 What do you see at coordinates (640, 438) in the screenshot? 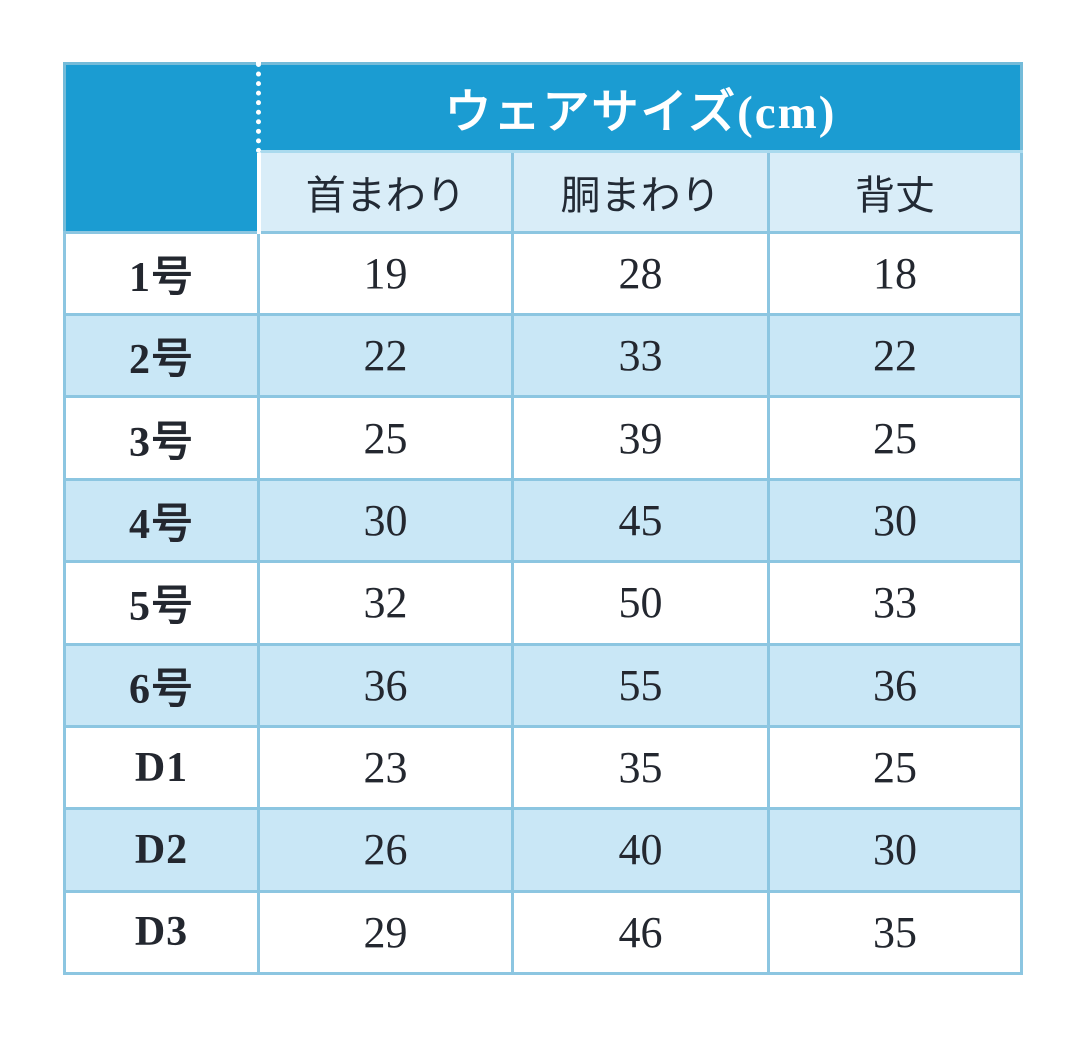
I see `cell-value: 39` at bounding box center [640, 438].